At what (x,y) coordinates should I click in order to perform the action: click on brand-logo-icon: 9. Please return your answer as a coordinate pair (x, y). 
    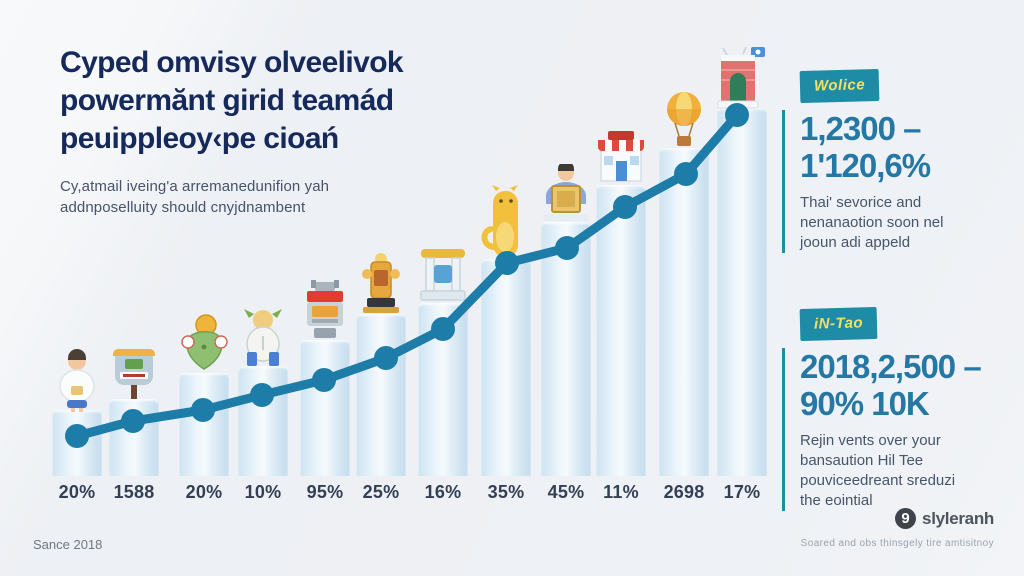
    Looking at the image, I should click on (906, 518).